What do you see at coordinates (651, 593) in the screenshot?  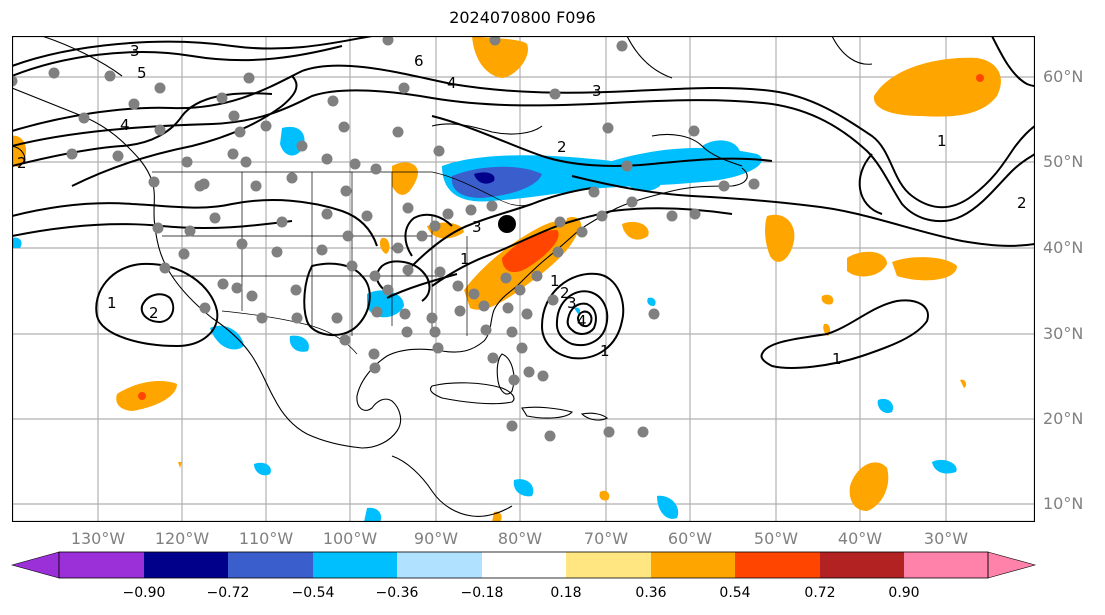 I see `colorbar-tick-label: 0.36` at bounding box center [651, 593].